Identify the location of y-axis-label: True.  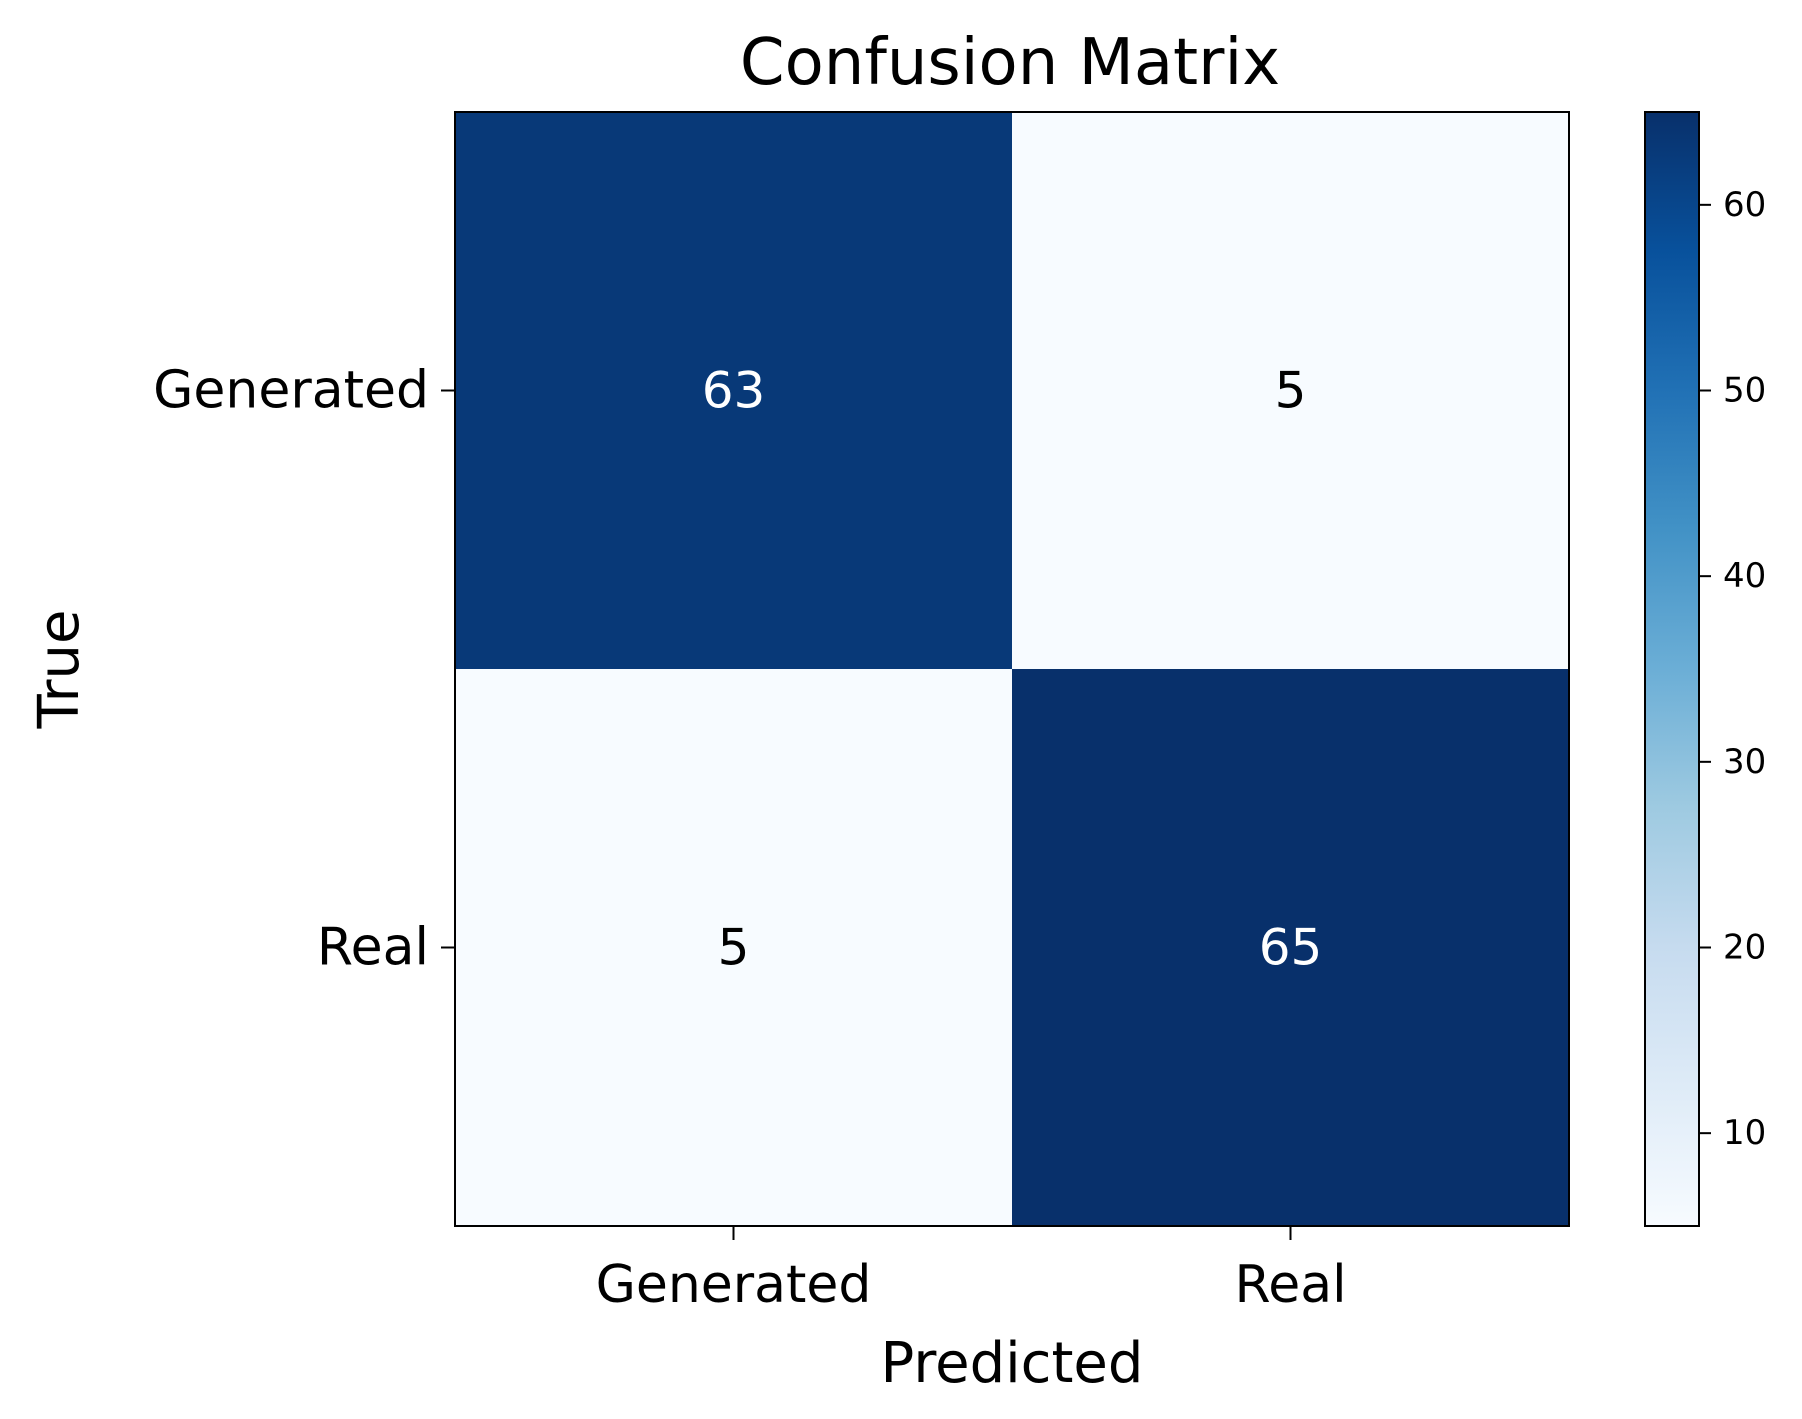
(59, 670).